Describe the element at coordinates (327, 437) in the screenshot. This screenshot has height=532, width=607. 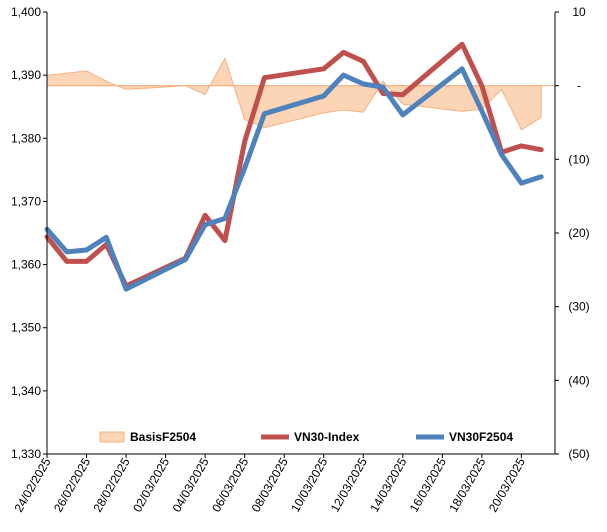
I see `legend-label: VN30-Index` at that location.